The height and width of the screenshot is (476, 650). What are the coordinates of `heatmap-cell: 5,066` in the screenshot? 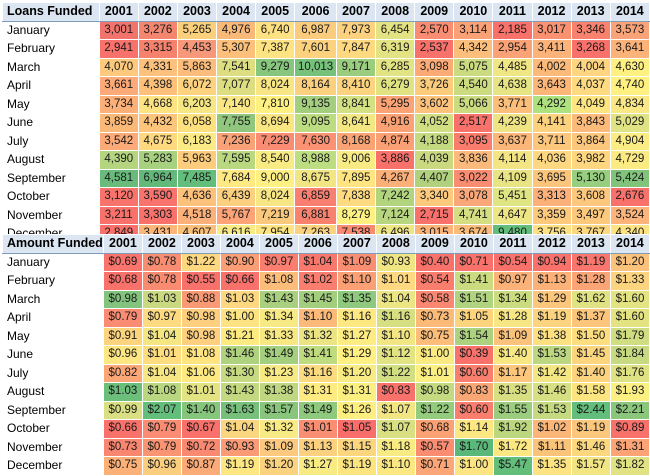 It's located at (473, 104).